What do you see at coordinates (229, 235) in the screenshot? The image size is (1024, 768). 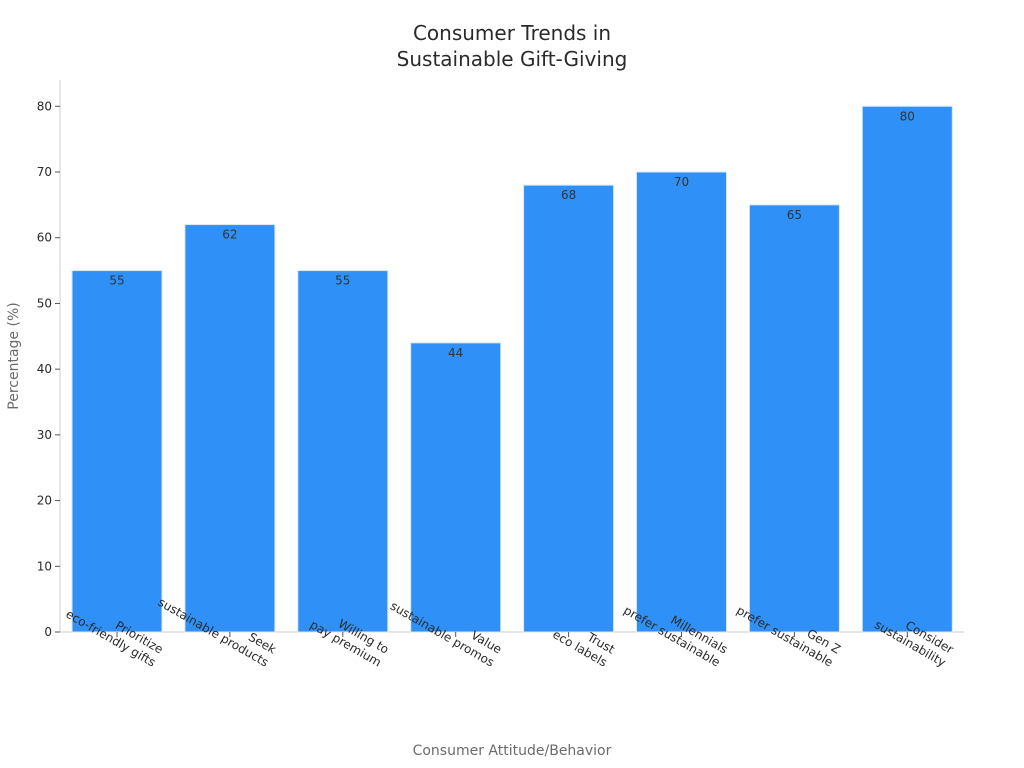 I see `bar-value-label: 62` at bounding box center [229, 235].